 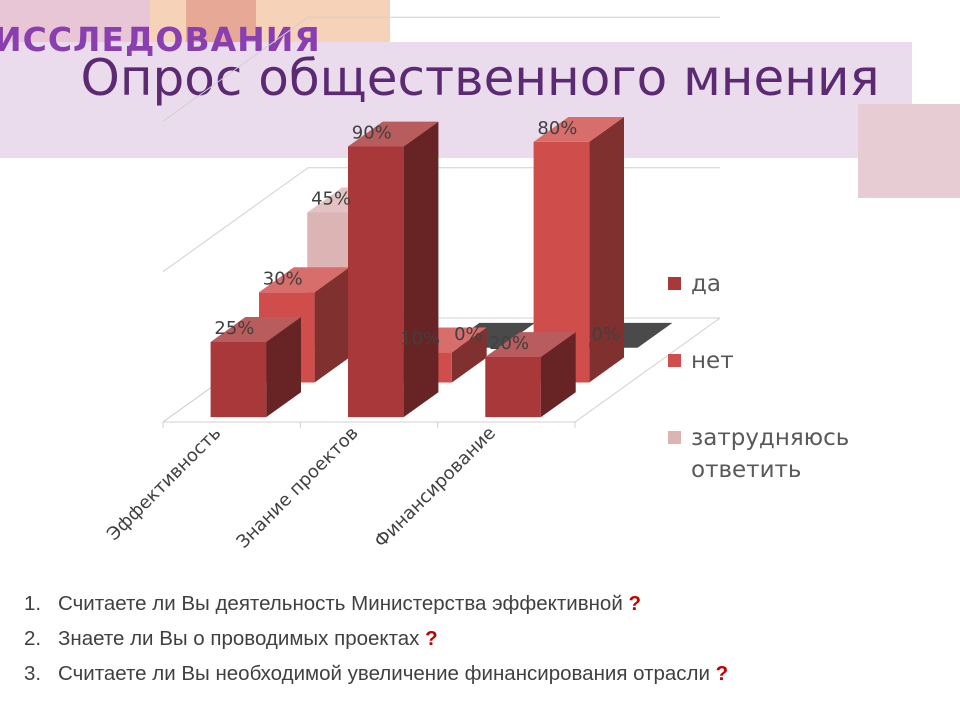 What do you see at coordinates (480, 78) in the screenshot?
I see `slide-title: Опрос общественного мнения` at bounding box center [480, 78].